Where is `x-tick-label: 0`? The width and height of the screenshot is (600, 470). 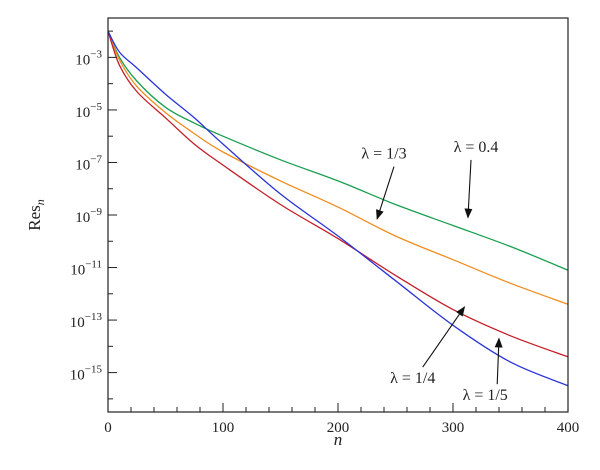
x-tick-label: 0 is located at coordinates (108, 428).